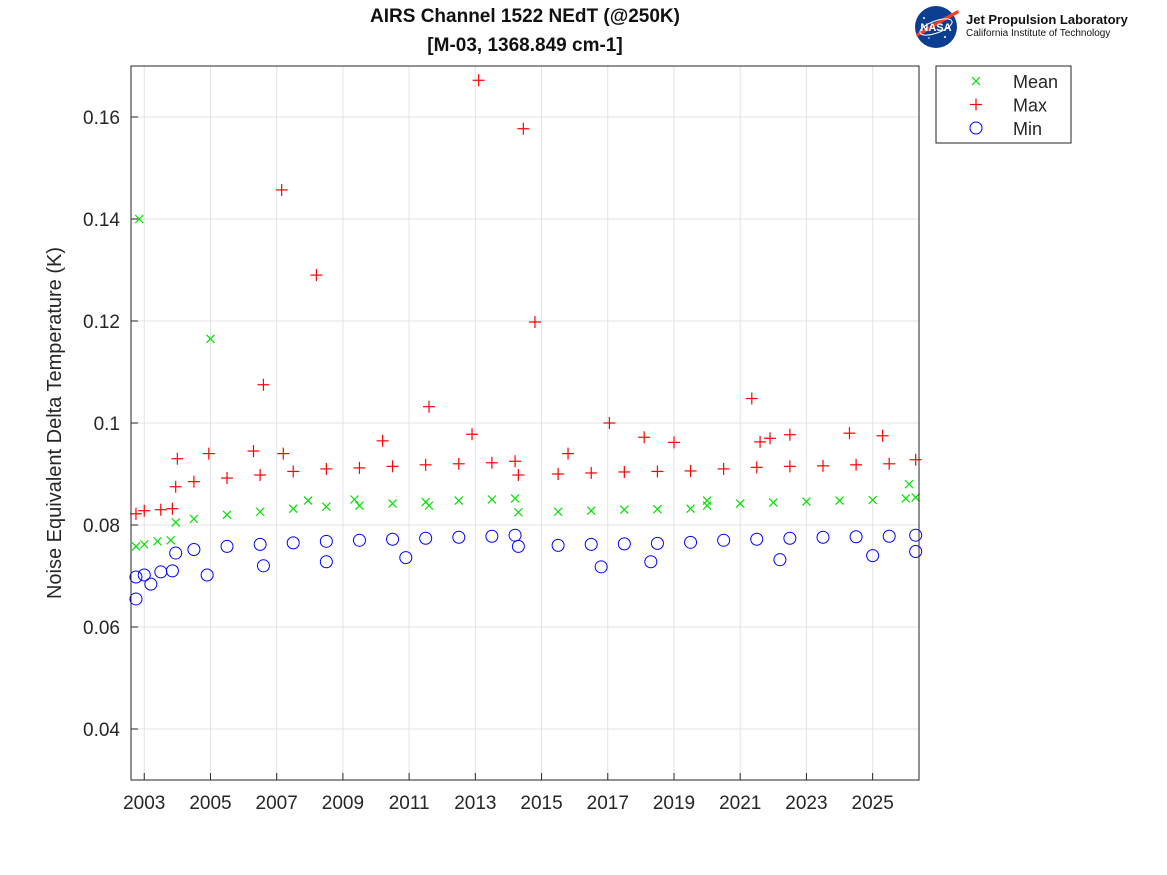 This screenshot has width=1167, height=875. I want to click on jpl-subtitle: California Institute of Technology, so click(1038, 33).